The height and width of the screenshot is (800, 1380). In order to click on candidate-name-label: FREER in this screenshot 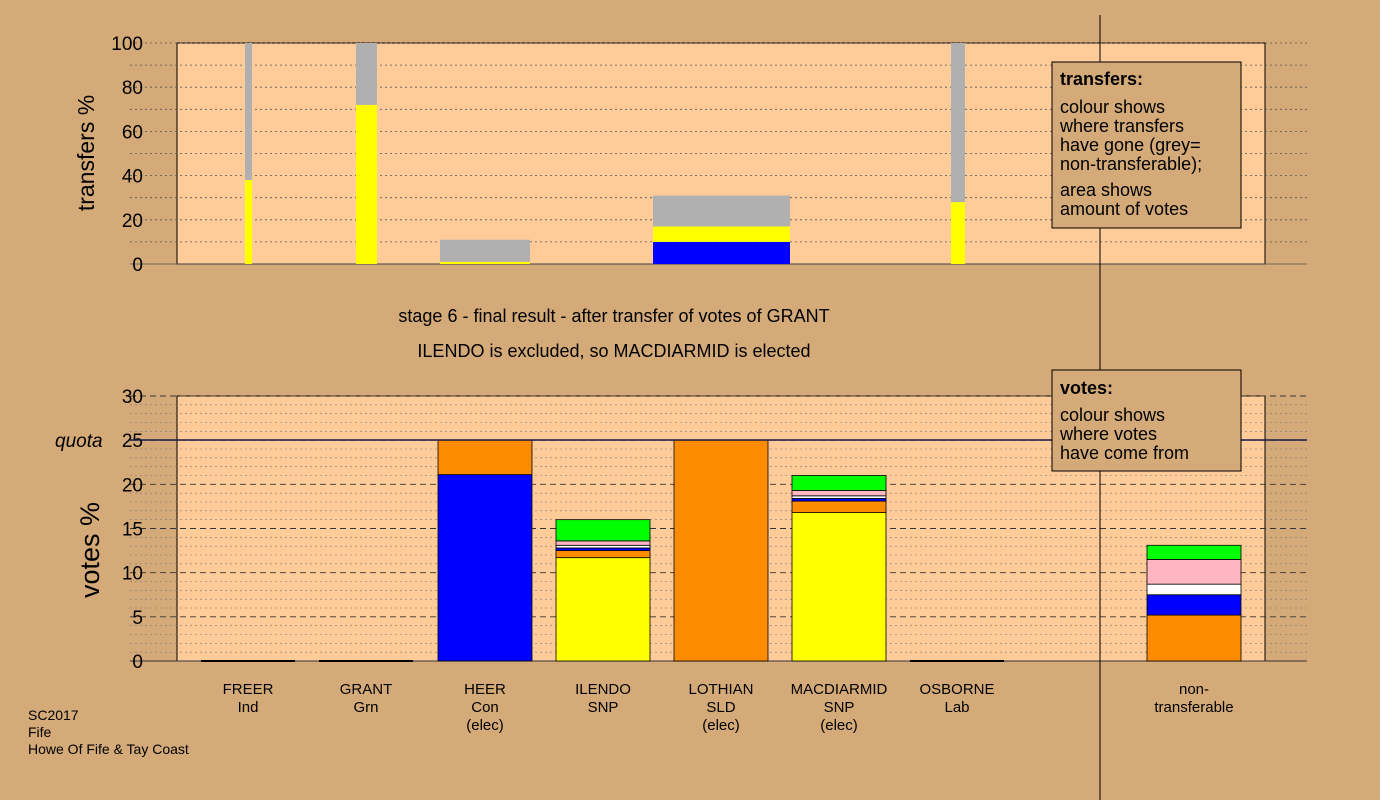, I will do `click(248, 689)`.